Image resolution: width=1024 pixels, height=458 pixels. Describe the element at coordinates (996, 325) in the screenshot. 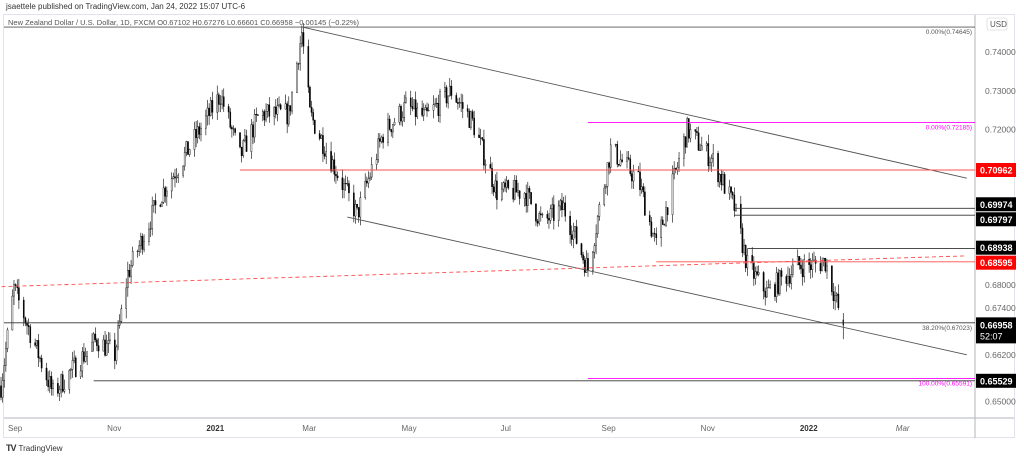

I see `current-price-value: 0.66958` at that location.